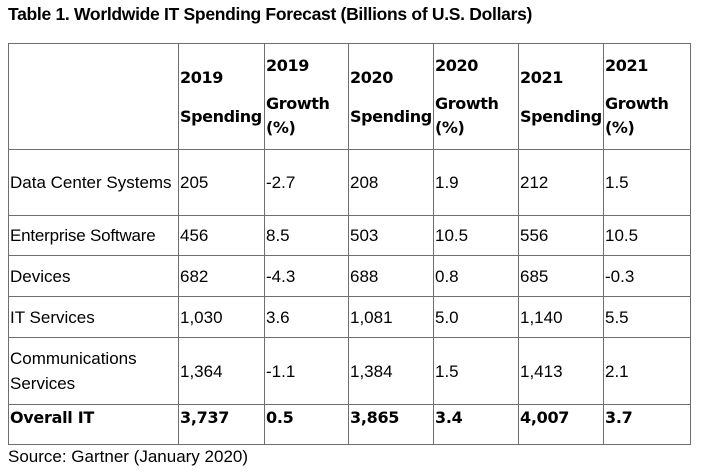 The height and width of the screenshot is (474, 703). I want to click on cell-2019-spending: 1,364, so click(221, 371).